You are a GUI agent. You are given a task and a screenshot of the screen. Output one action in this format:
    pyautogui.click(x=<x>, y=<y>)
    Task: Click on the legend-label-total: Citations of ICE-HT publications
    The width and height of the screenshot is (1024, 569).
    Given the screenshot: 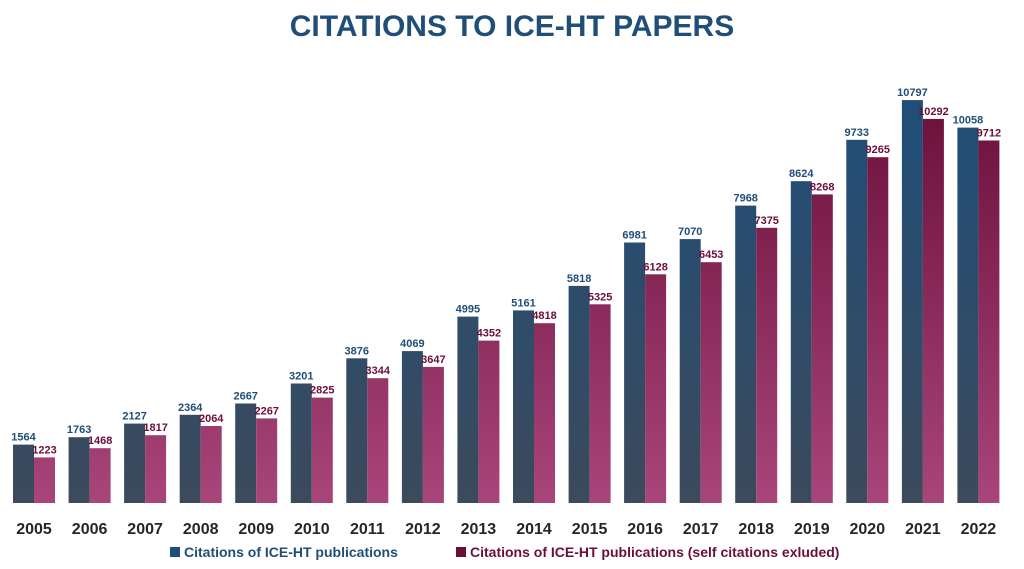 What is the action you would take?
    pyautogui.click(x=291, y=552)
    